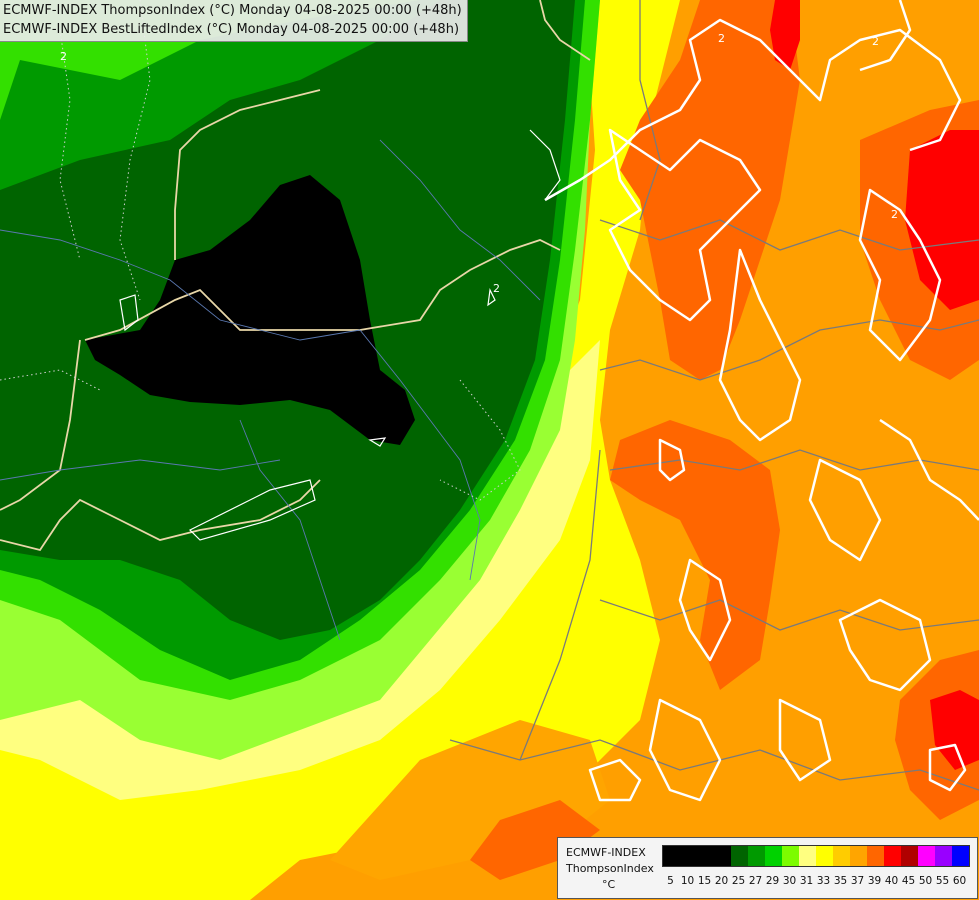  What do you see at coordinates (785, 35) in the screenshot?
I see `field-red-core-n` at bounding box center [785, 35].